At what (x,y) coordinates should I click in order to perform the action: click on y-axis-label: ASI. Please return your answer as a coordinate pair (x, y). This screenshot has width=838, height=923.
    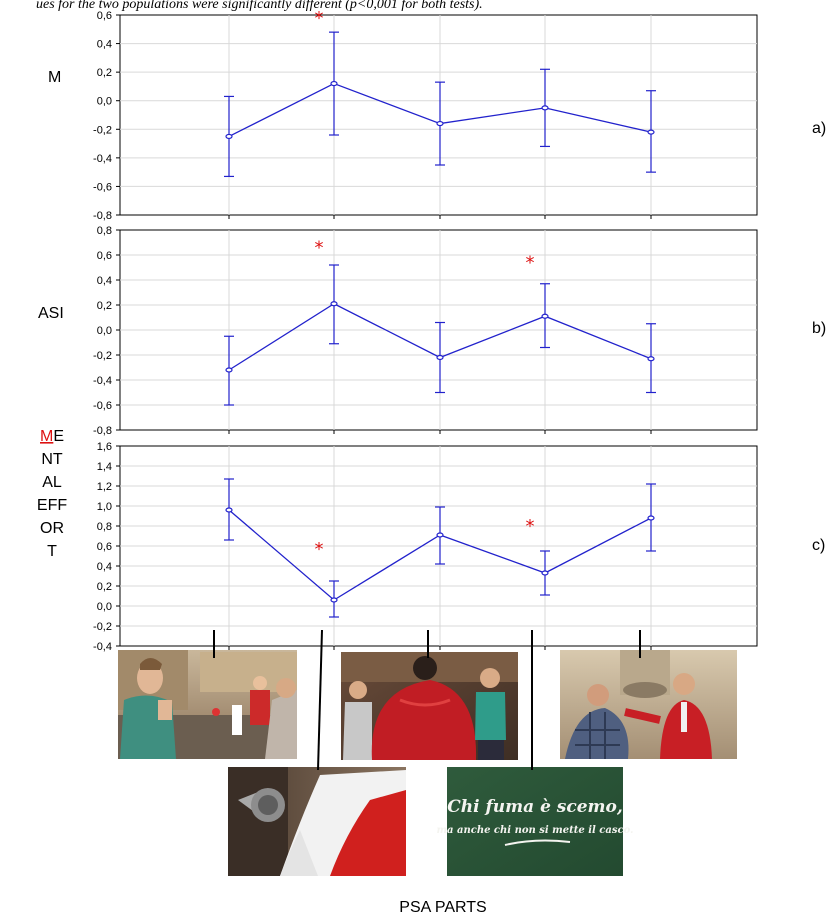
    Looking at the image, I should click on (51, 313).